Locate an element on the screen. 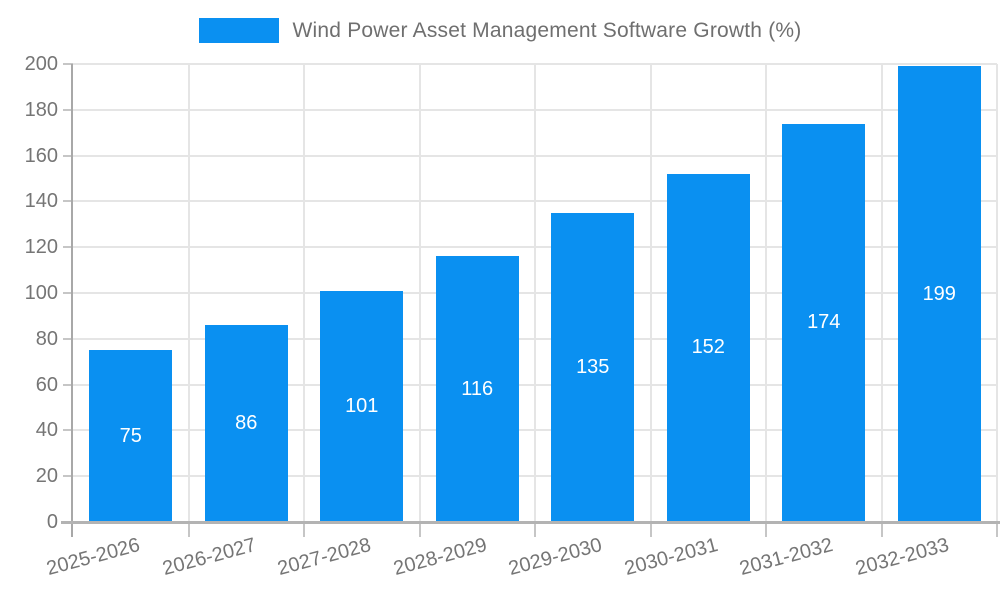  bar: 152 is located at coordinates (708, 347).